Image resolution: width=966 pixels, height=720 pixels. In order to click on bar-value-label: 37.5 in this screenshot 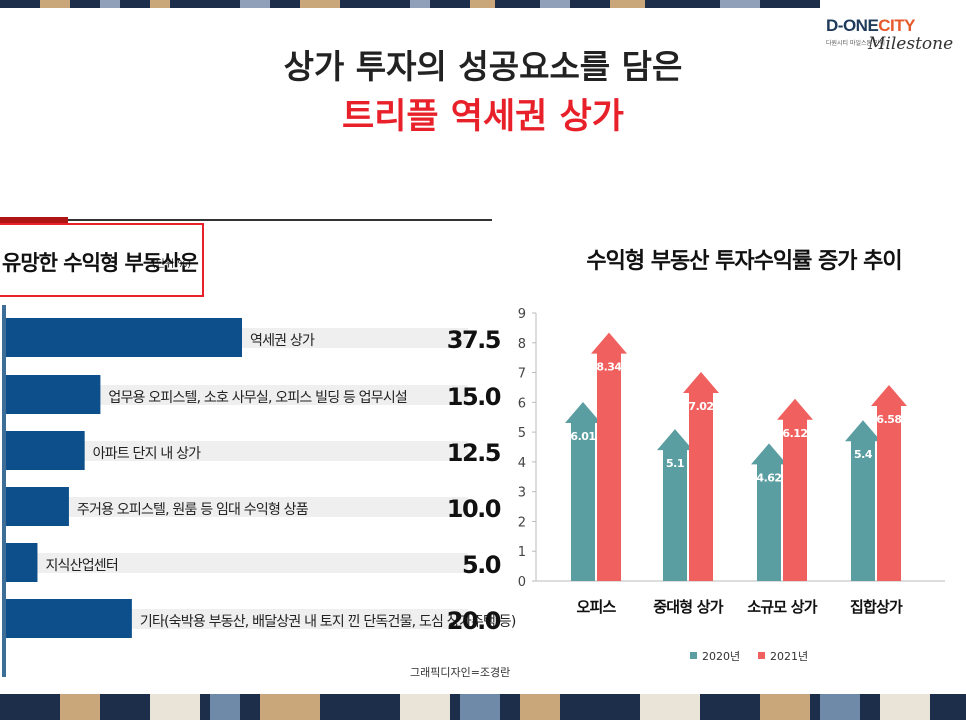, I will do `click(474, 340)`.